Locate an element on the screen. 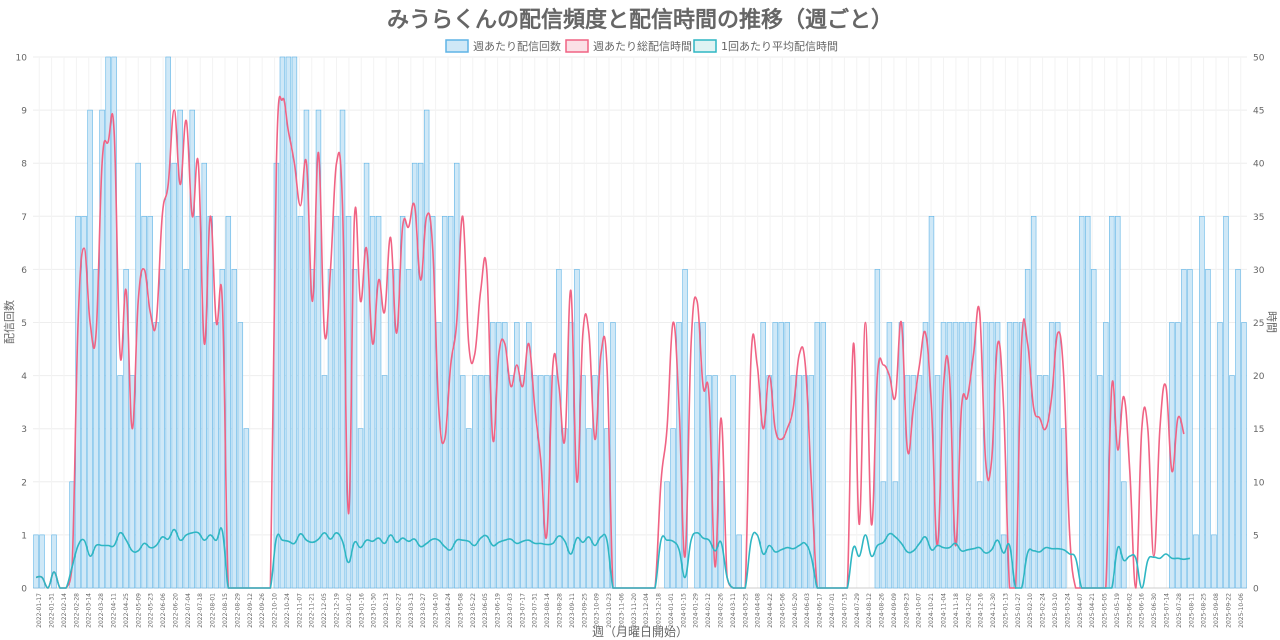 The width and height of the screenshot is (1280, 640). x-tick-label: 2024-02-12 is located at coordinates (708, 610).